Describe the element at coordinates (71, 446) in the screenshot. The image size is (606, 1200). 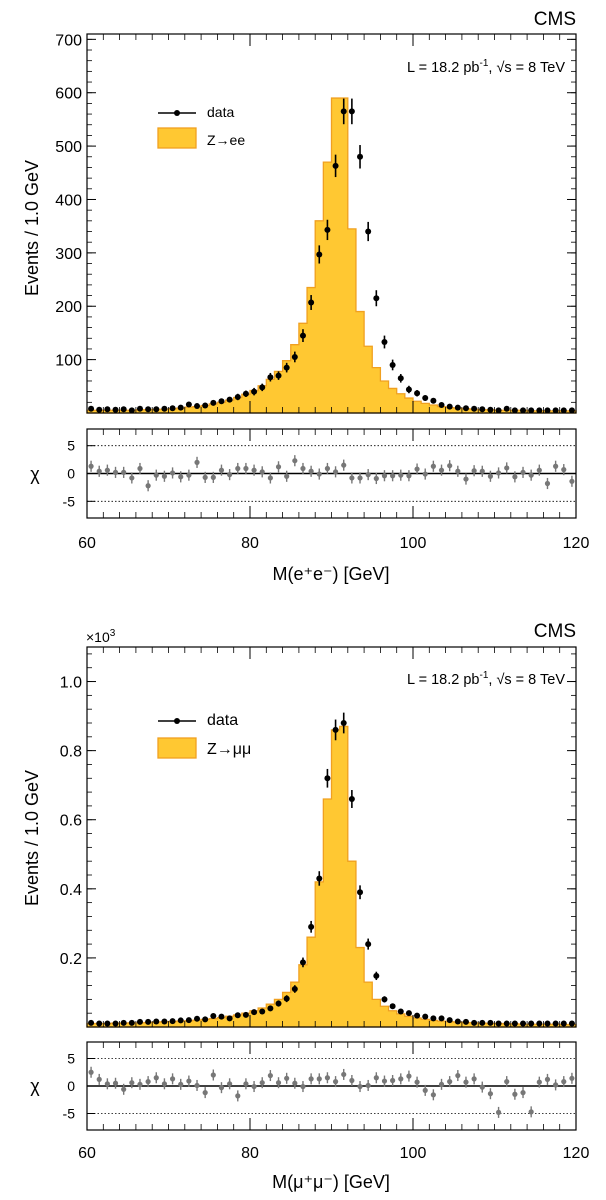
I see `residual-ytick-label: 5` at that location.